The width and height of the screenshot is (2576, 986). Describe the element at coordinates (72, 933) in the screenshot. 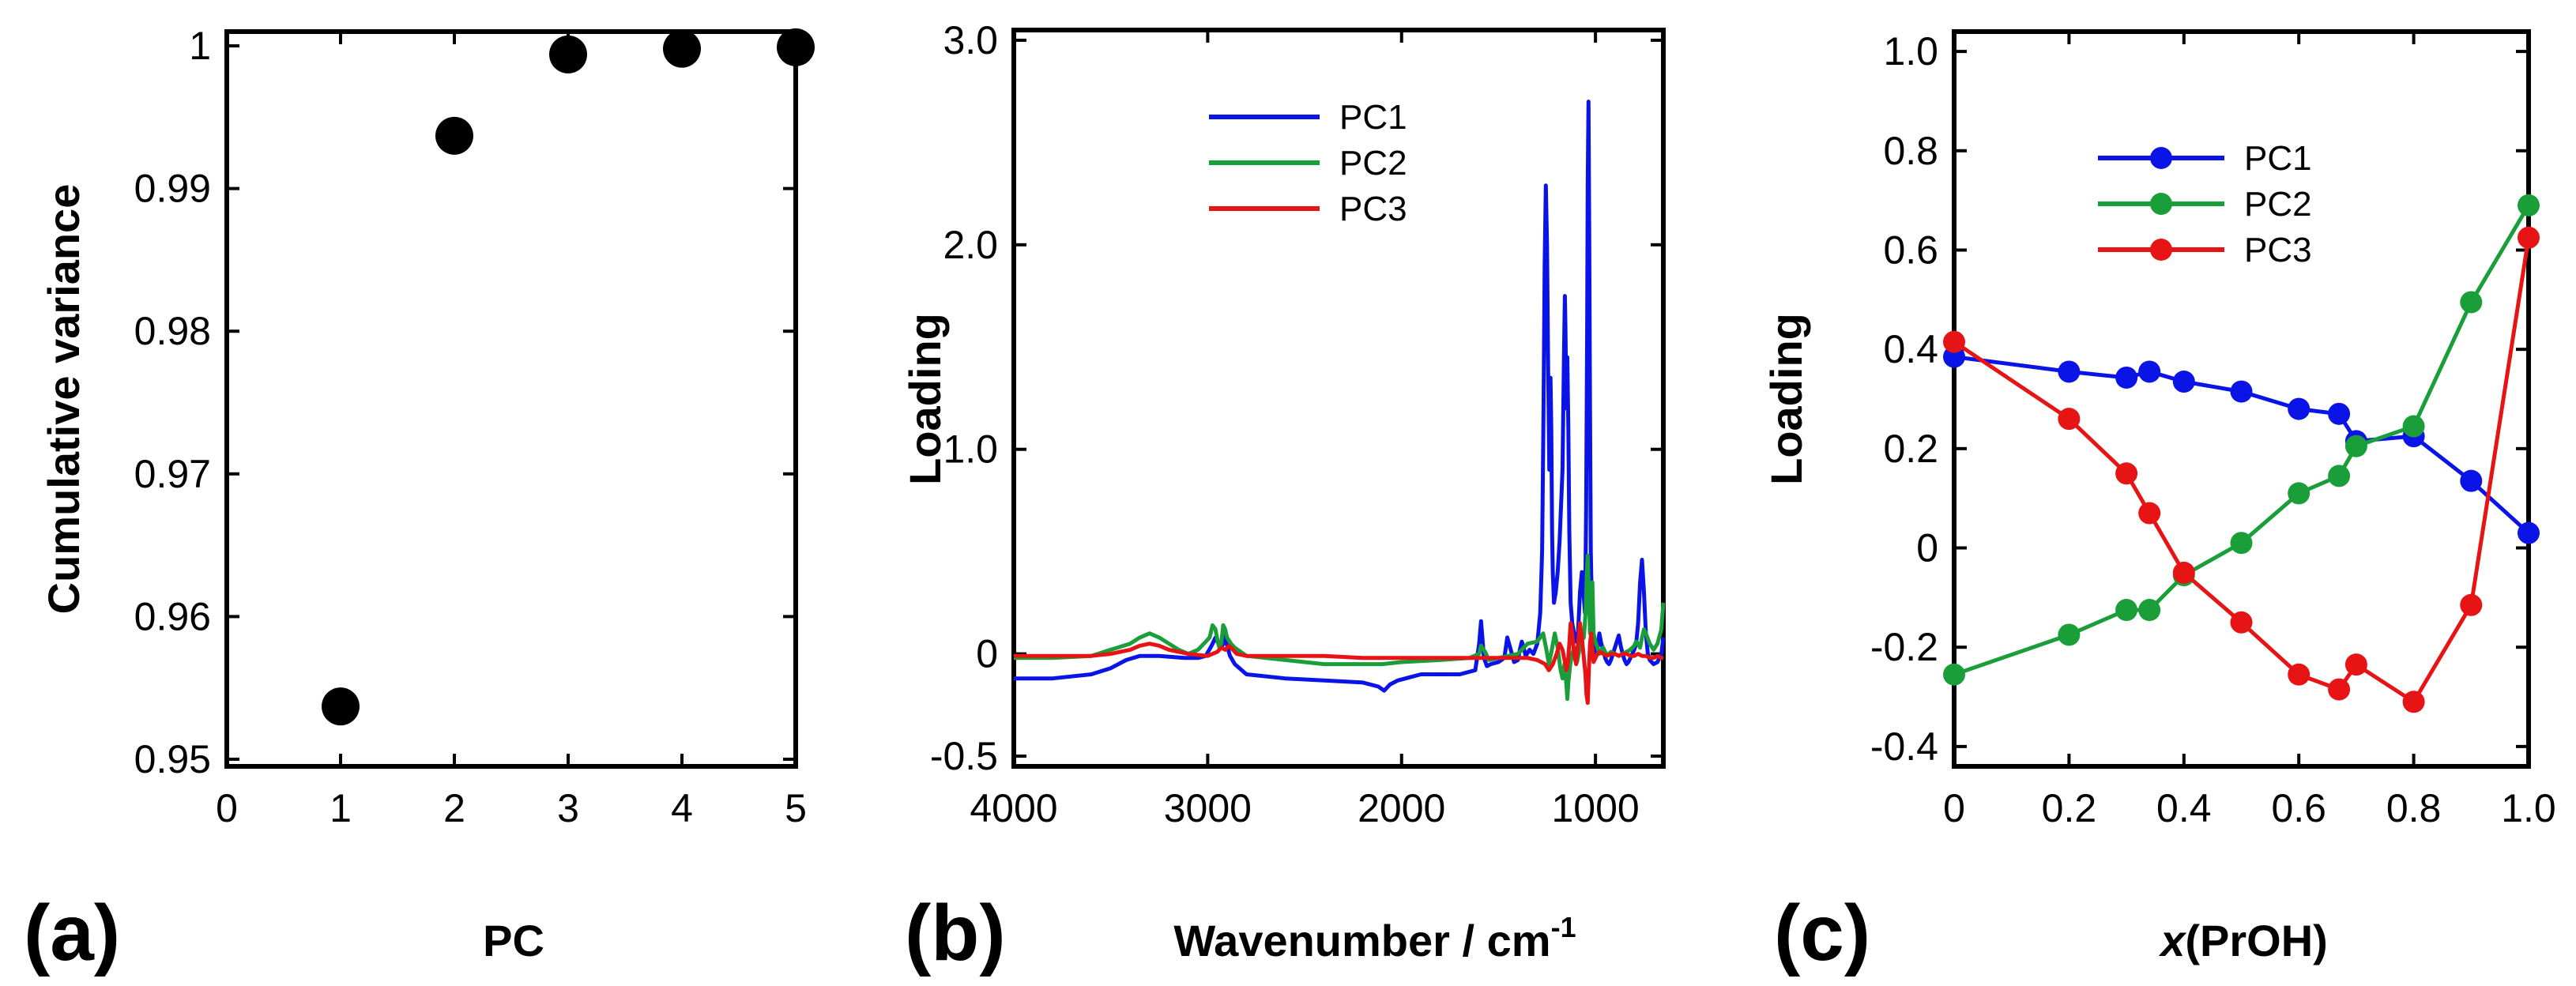

I see `panel-label-a: (a)` at that location.